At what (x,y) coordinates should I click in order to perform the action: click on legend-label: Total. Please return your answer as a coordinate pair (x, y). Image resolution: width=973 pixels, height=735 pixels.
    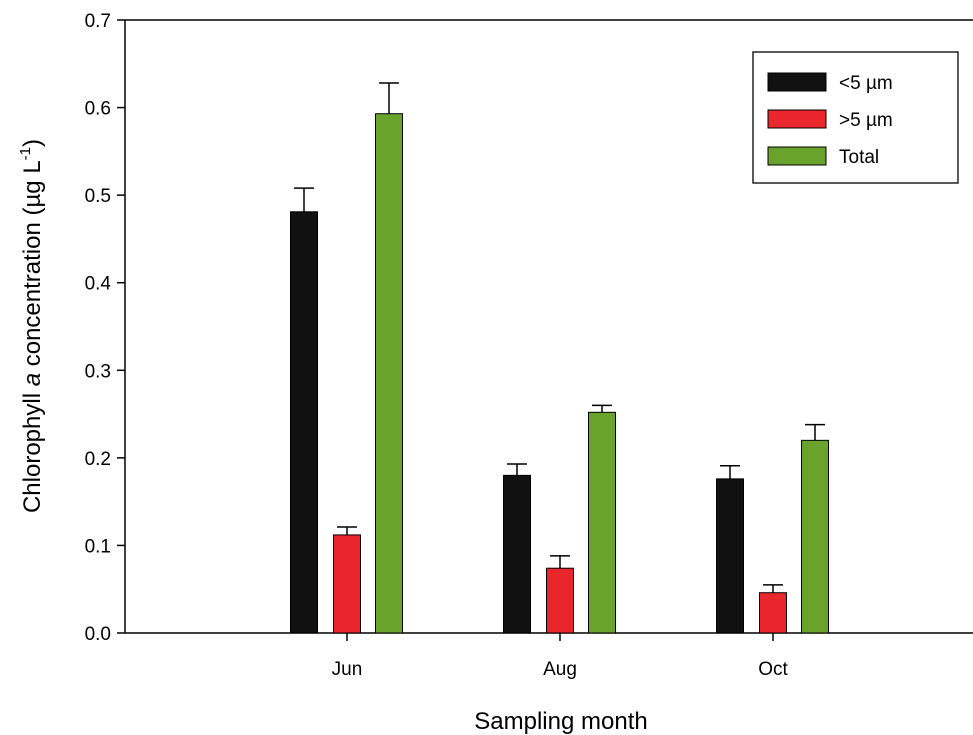
    Looking at the image, I should click on (859, 157).